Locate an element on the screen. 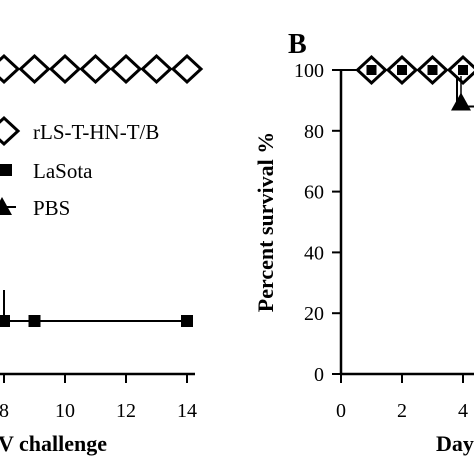 The height and width of the screenshot is (474, 474). panel-b-x-tick-label-2: 4 is located at coordinates (463, 411).